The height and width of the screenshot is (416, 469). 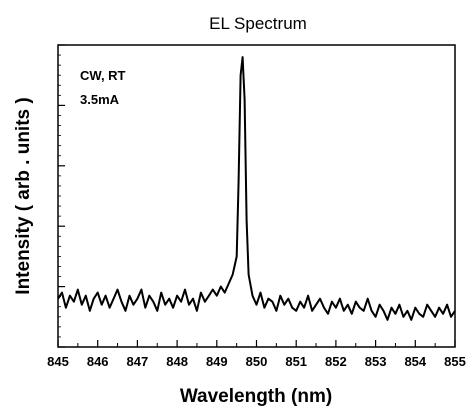 What do you see at coordinates (61, 196) in the screenshot?
I see `y-axis-ticks` at bounding box center [61, 196].